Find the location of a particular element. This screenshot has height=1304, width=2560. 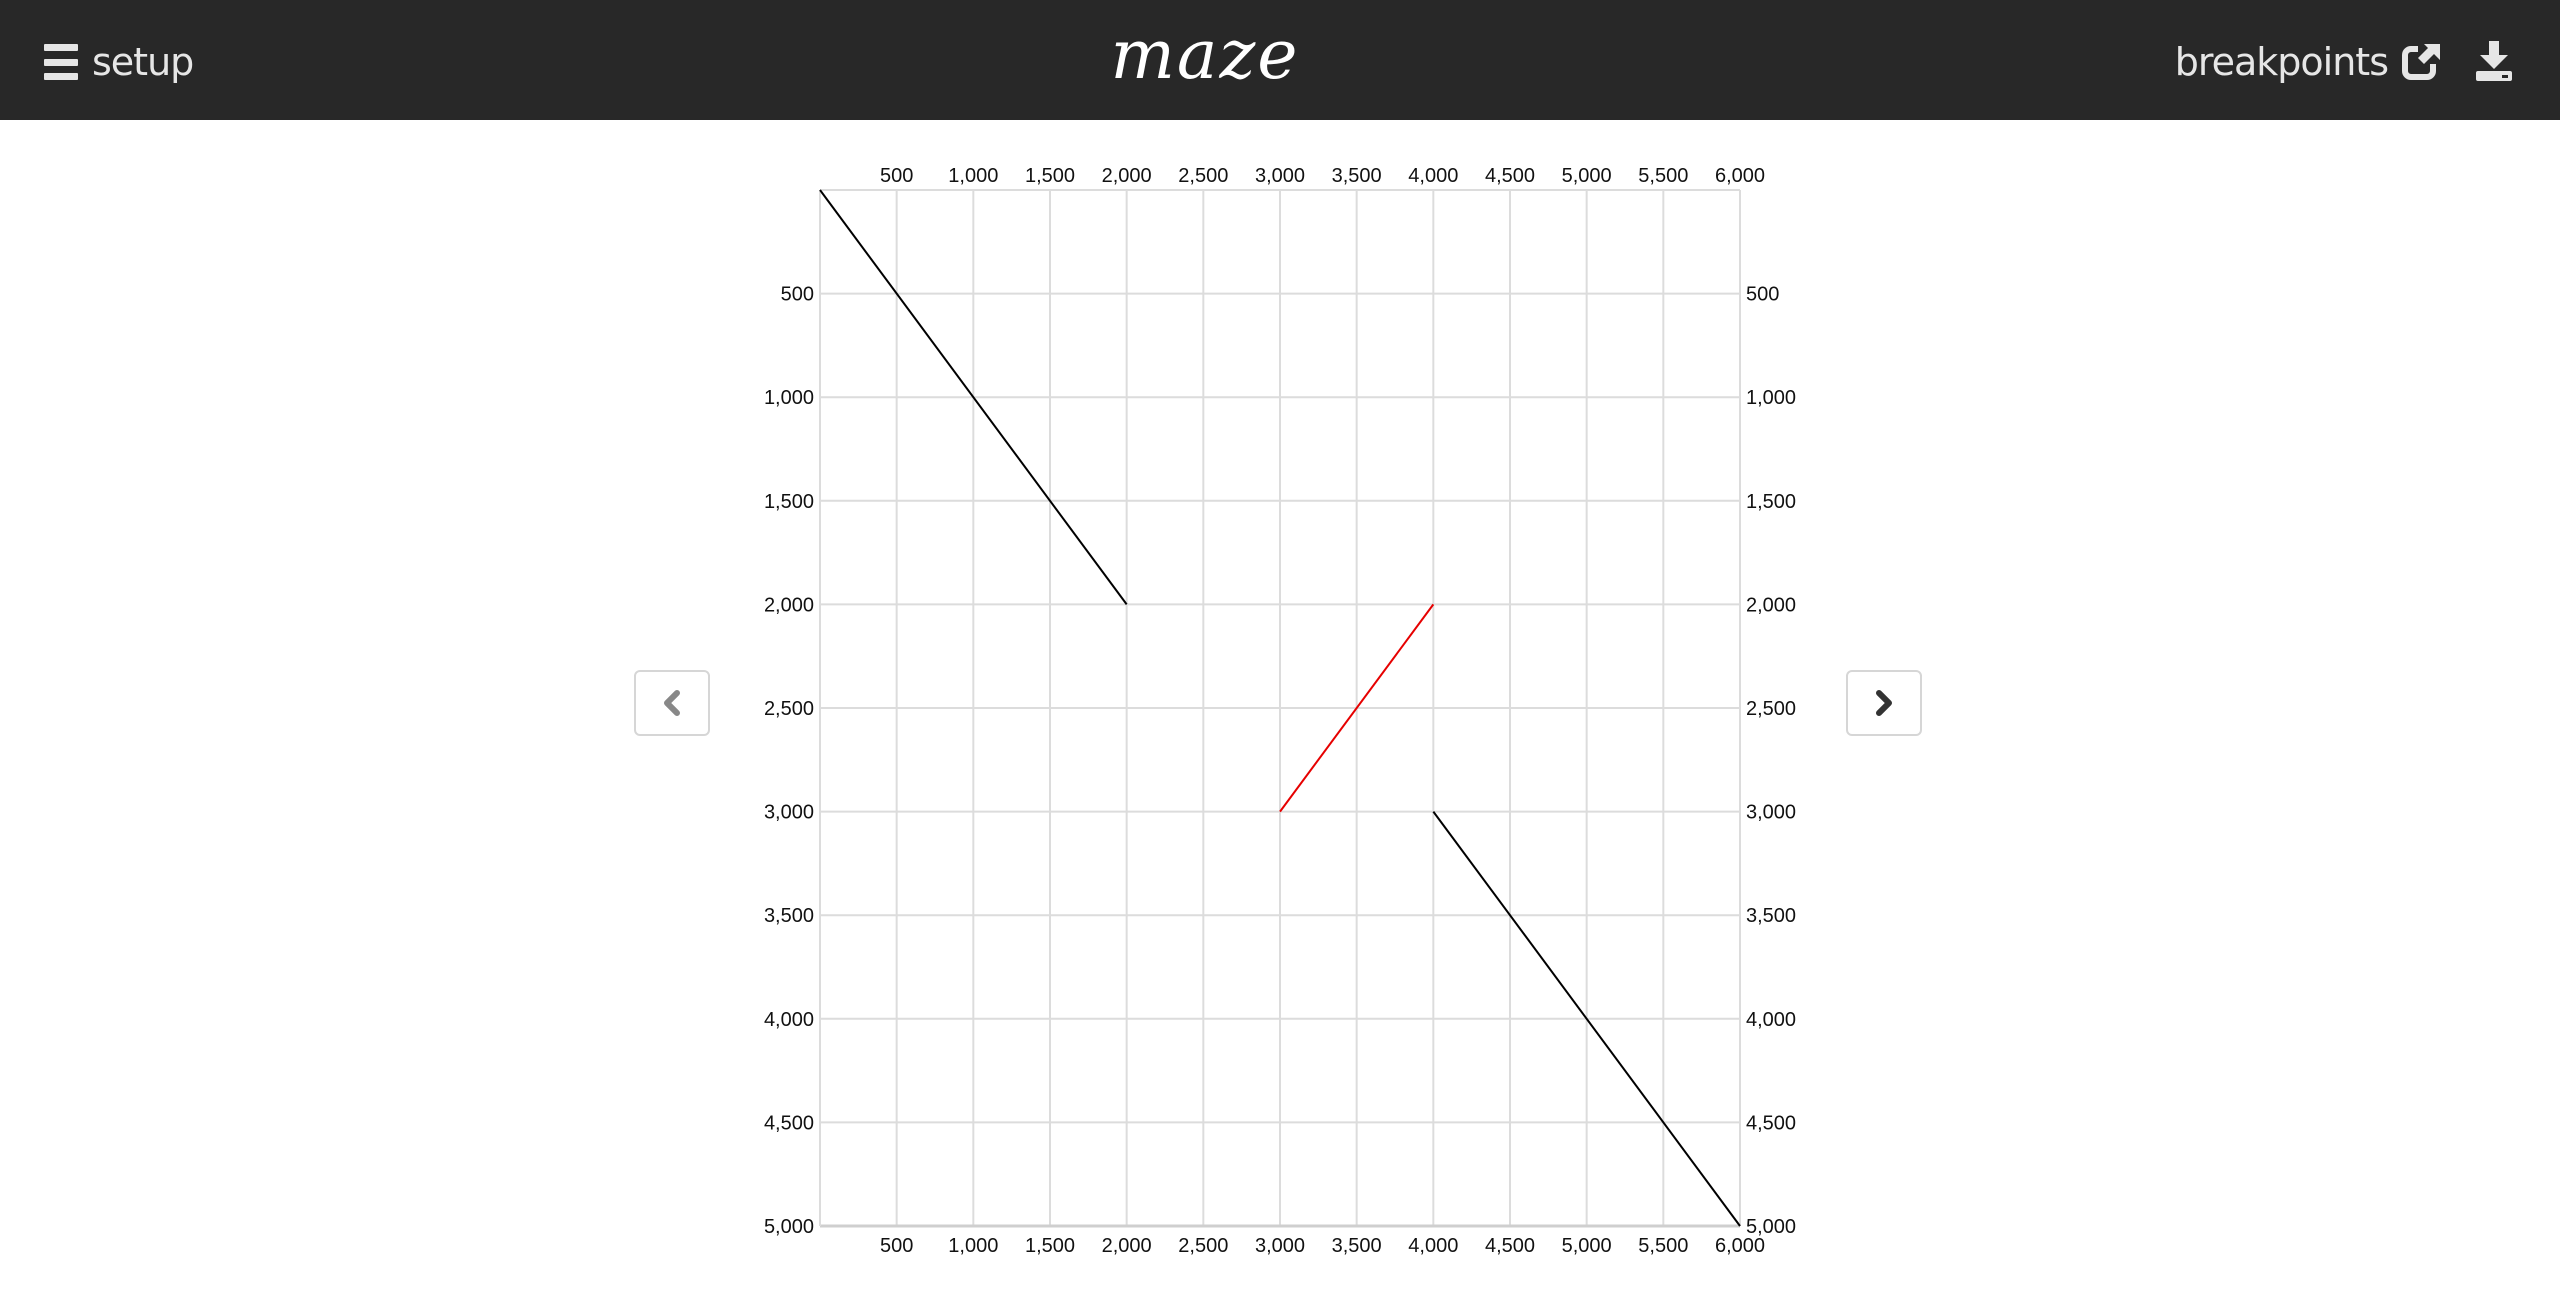

y-tick-label-left: 2,500 is located at coordinates (789, 709).